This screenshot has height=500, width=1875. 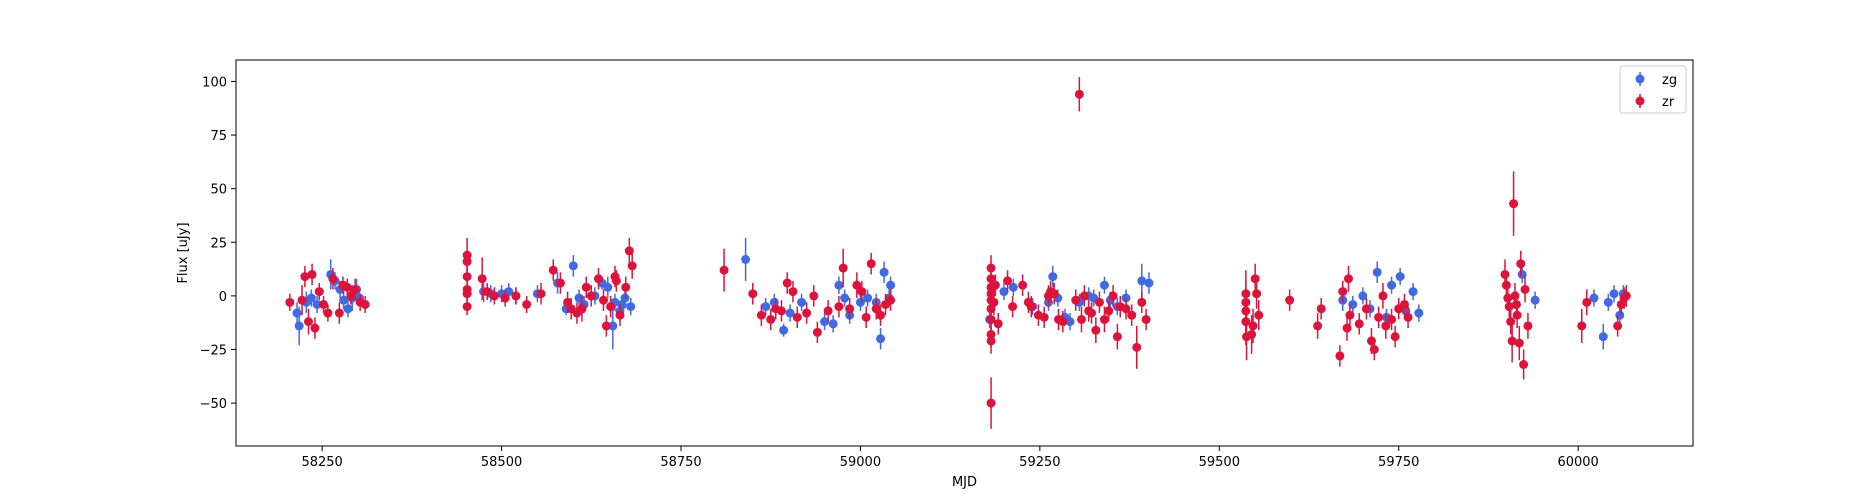 I want to click on x-axis-label: MJD, so click(x=964, y=482).